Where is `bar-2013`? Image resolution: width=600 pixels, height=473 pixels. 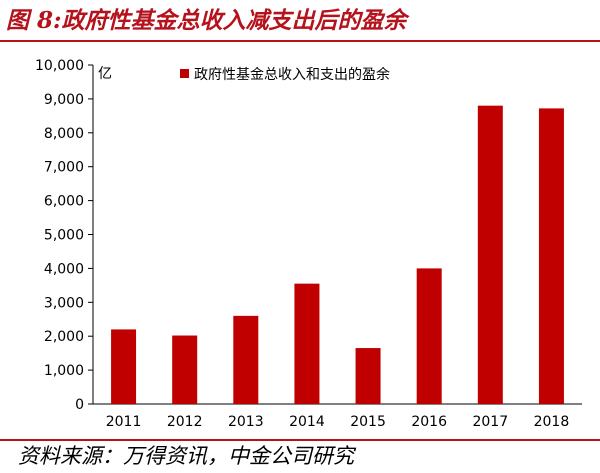 bar-2013 is located at coordinates (246, 359).